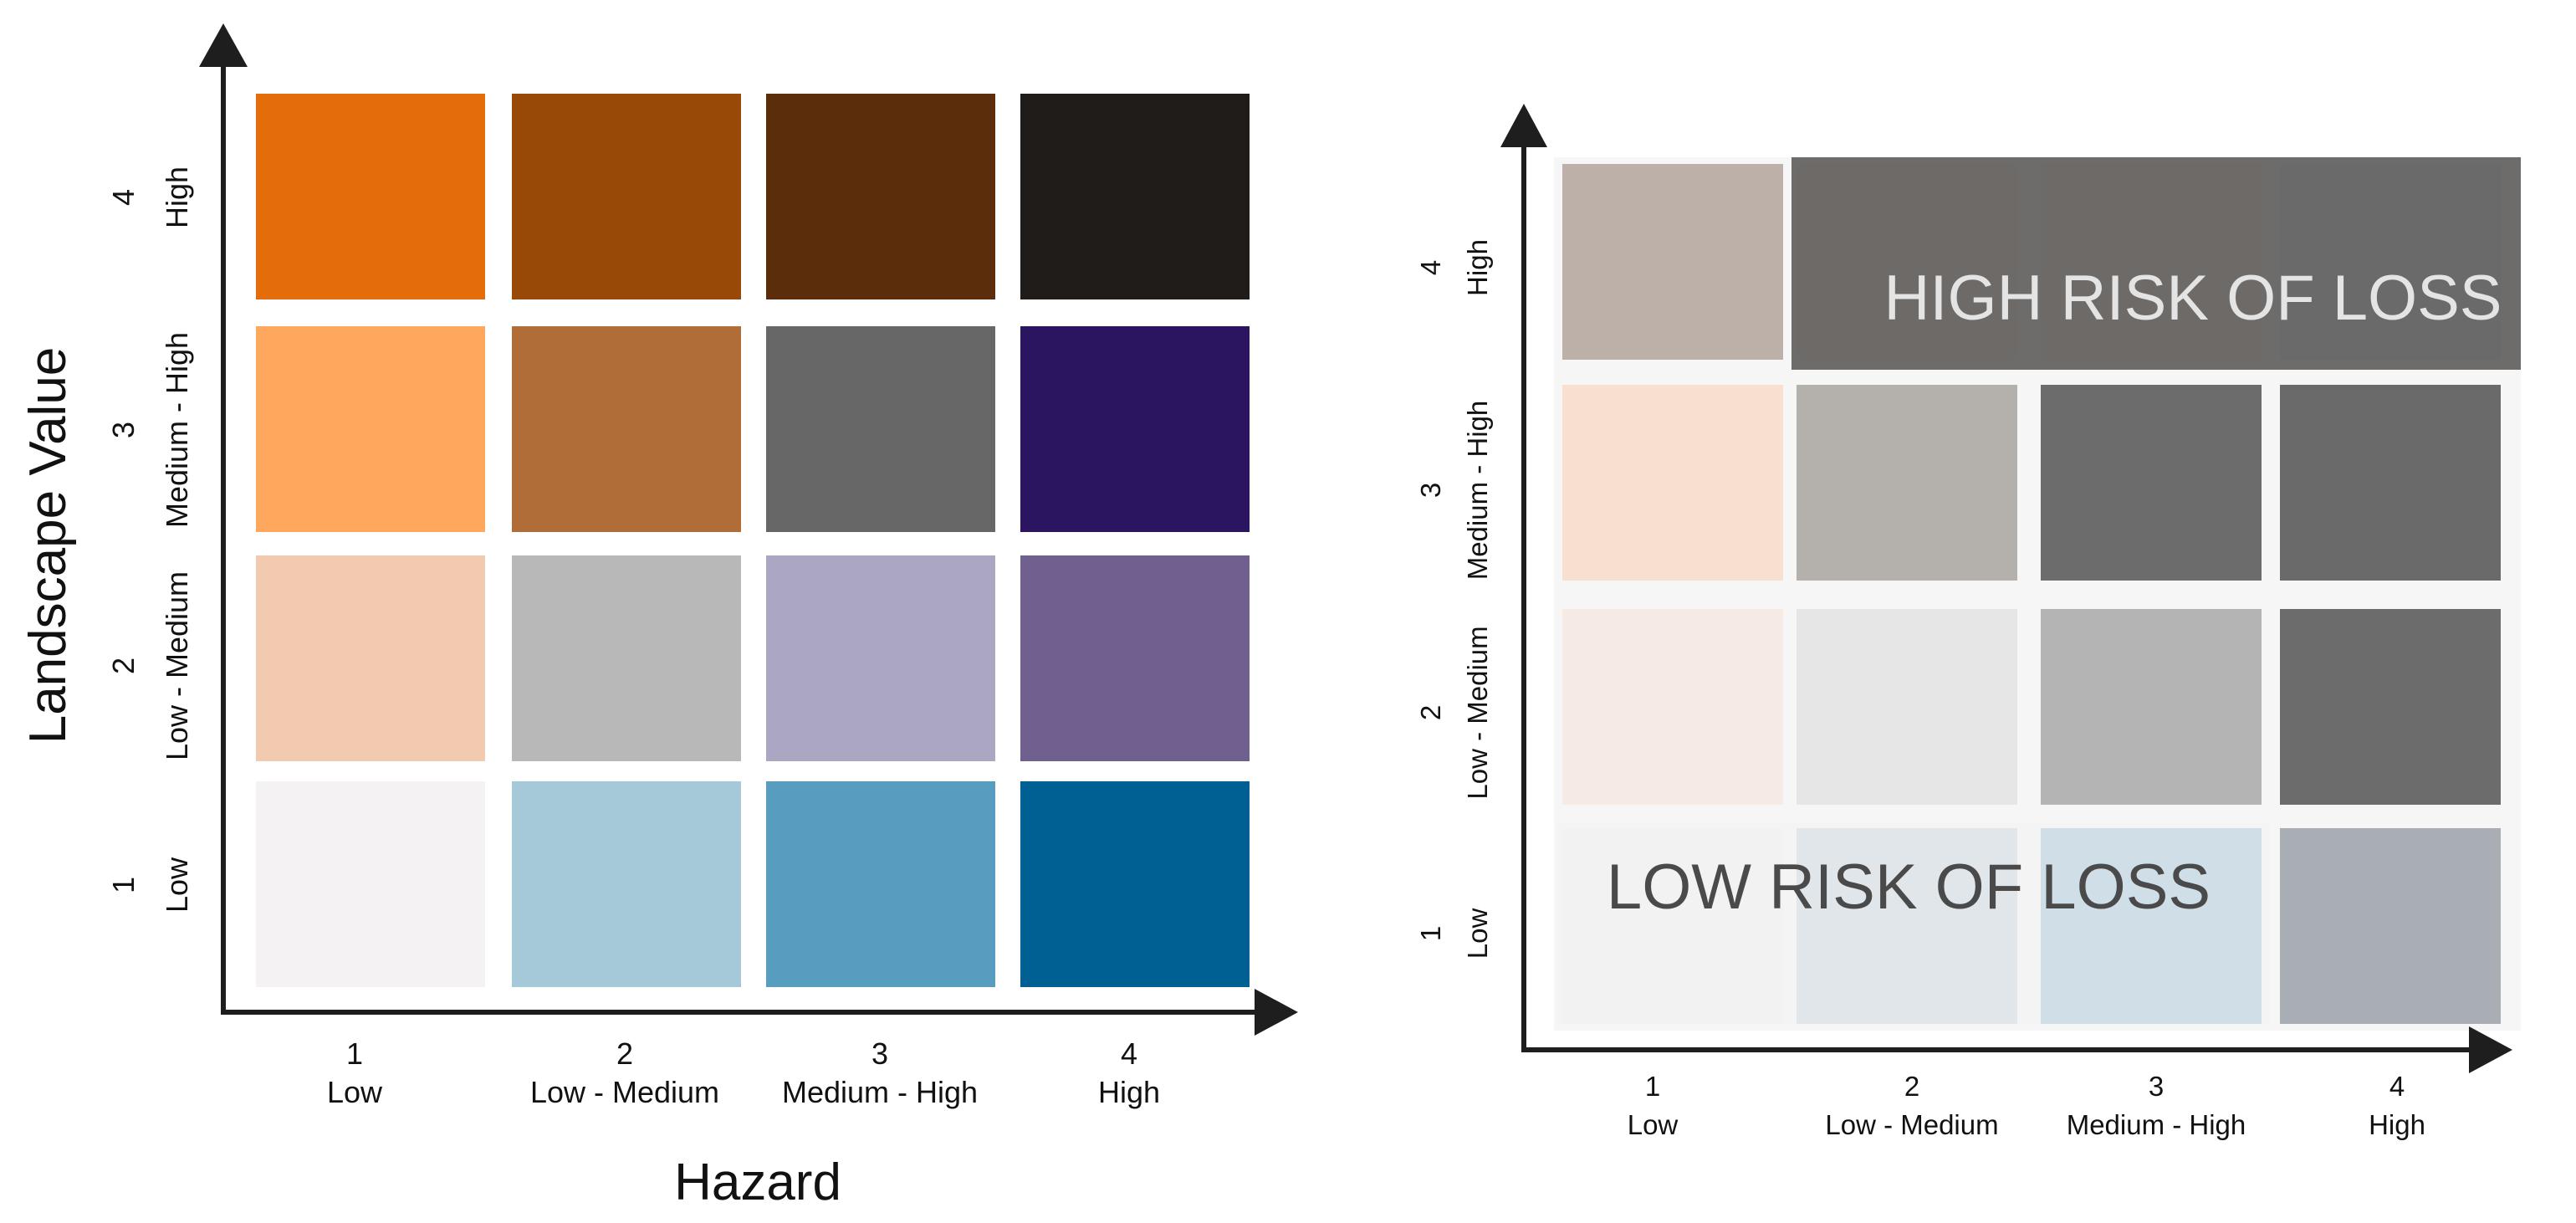 The width and height of the screenshot is (2576, 1223). What do you see at coordinates (624, 1092) in the screenshot?
I see `left-x-tick-label: Low - Medium` at bounding box center [624, 1092].